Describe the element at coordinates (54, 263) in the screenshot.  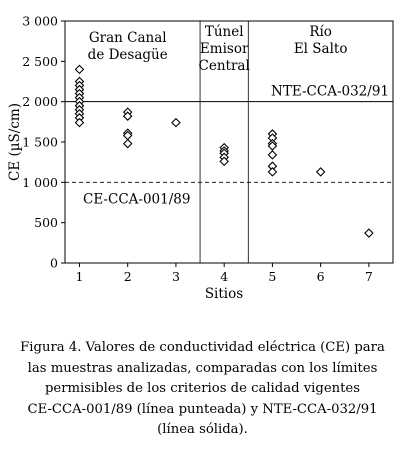
I see `y-tick-label: 0` at that location.